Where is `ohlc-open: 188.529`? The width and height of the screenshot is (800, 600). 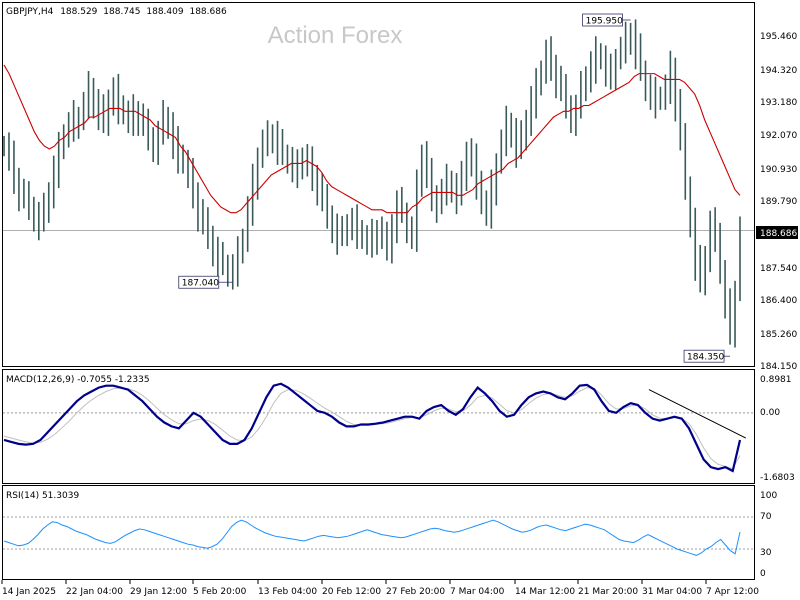
ohlc-open: 188.529 is located at coordinates (78, 12).